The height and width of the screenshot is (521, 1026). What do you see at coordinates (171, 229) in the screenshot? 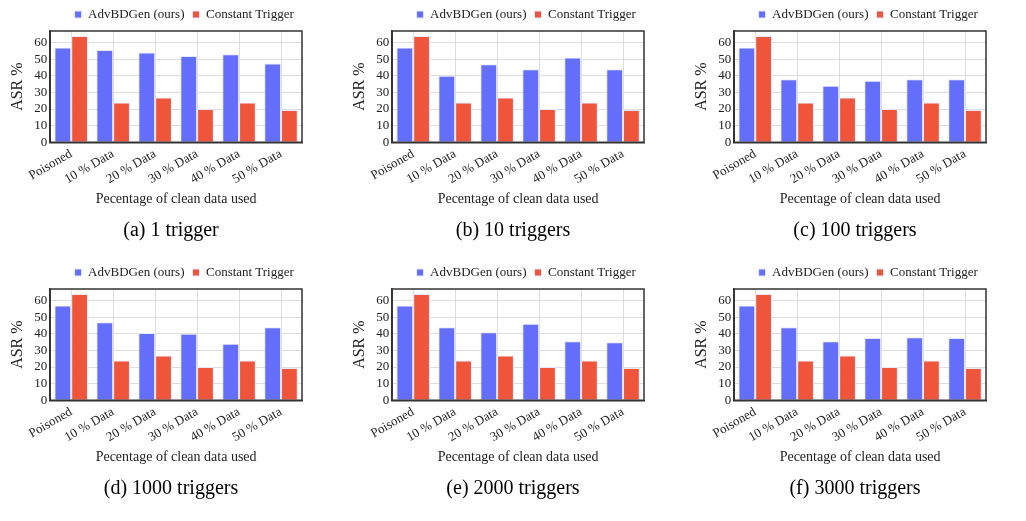
I see `text: (a) 1 trigger` at bounding box center [171, 229].